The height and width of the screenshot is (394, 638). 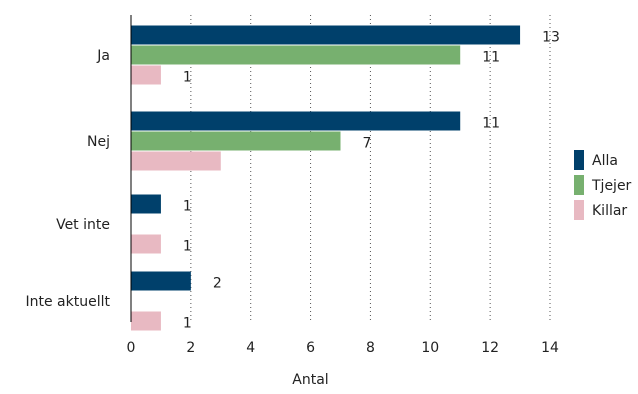 What do you see at coordinates (490, 348) in the screenshot?
I see `x-tick-label: 12` at bounding box center [490, 348].